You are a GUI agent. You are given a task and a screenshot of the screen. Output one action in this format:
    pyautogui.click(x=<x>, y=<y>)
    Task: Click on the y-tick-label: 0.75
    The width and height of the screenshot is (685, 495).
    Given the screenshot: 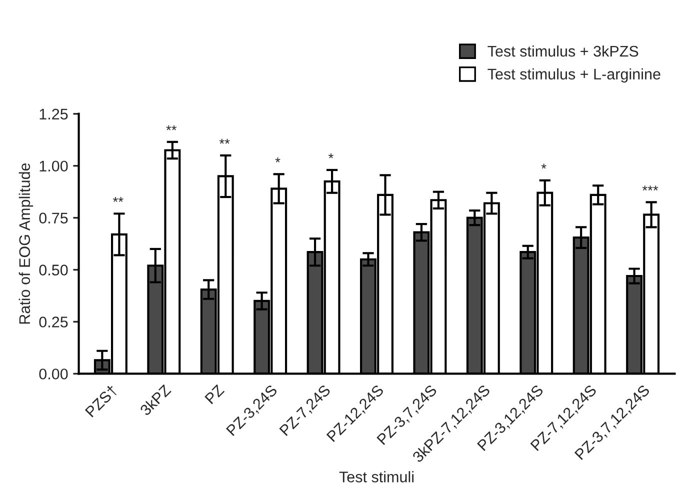 What is the action you would take?
    pyautogui.click(x=53, y=218)
    